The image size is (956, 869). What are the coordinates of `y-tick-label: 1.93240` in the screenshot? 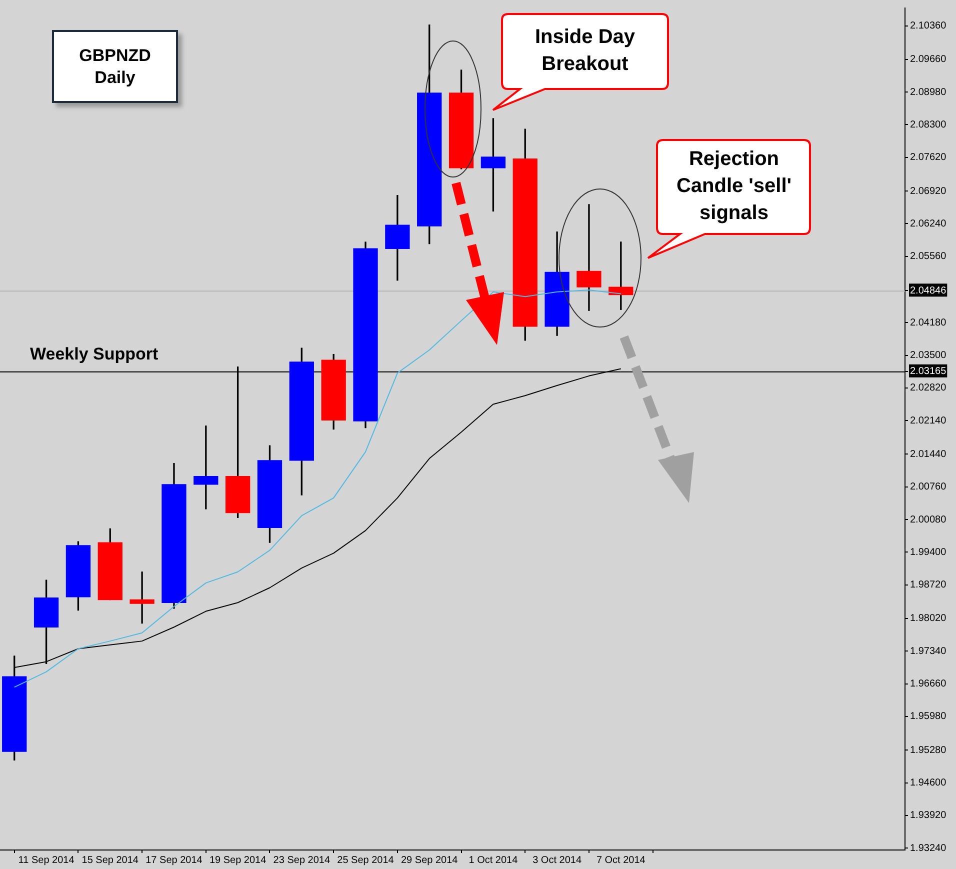 It's located at (928, 848).